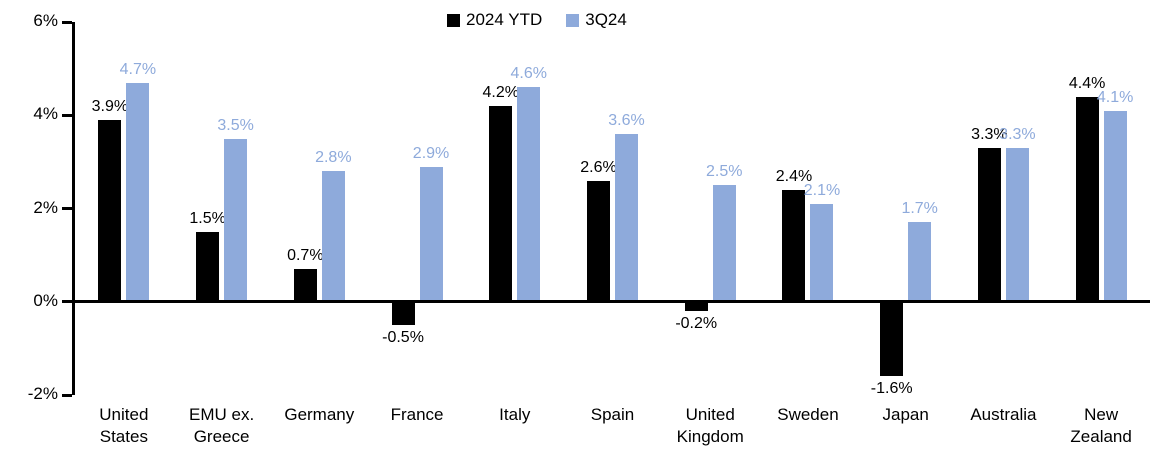  What do you see at coordinates (1087, 199) in the screenshot?
I see `bar-2024-ytd-new-zealand` at bounding box center [1087, 199].